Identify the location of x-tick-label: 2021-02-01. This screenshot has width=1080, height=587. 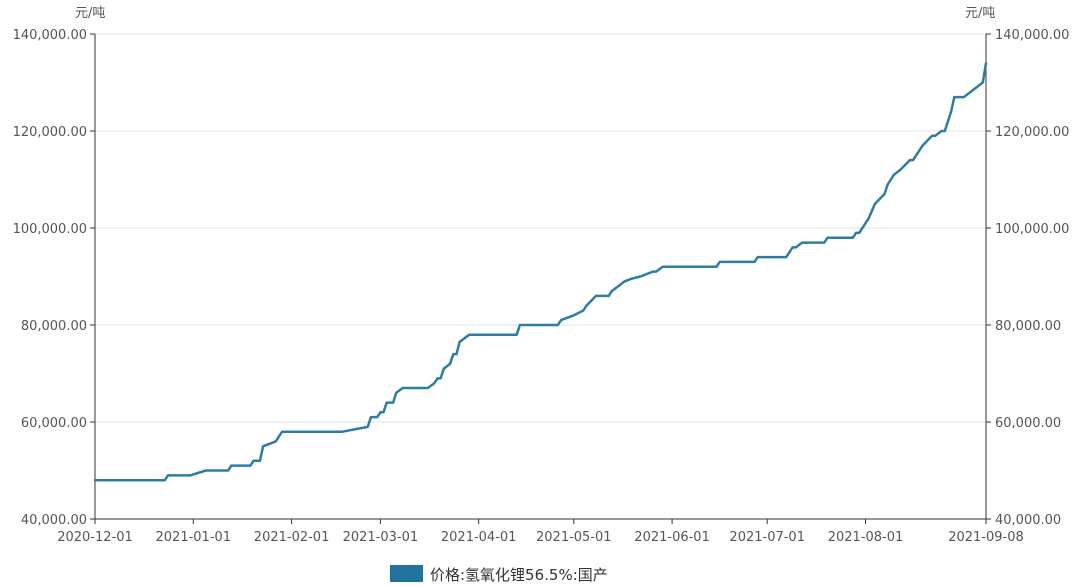
(292, 537).